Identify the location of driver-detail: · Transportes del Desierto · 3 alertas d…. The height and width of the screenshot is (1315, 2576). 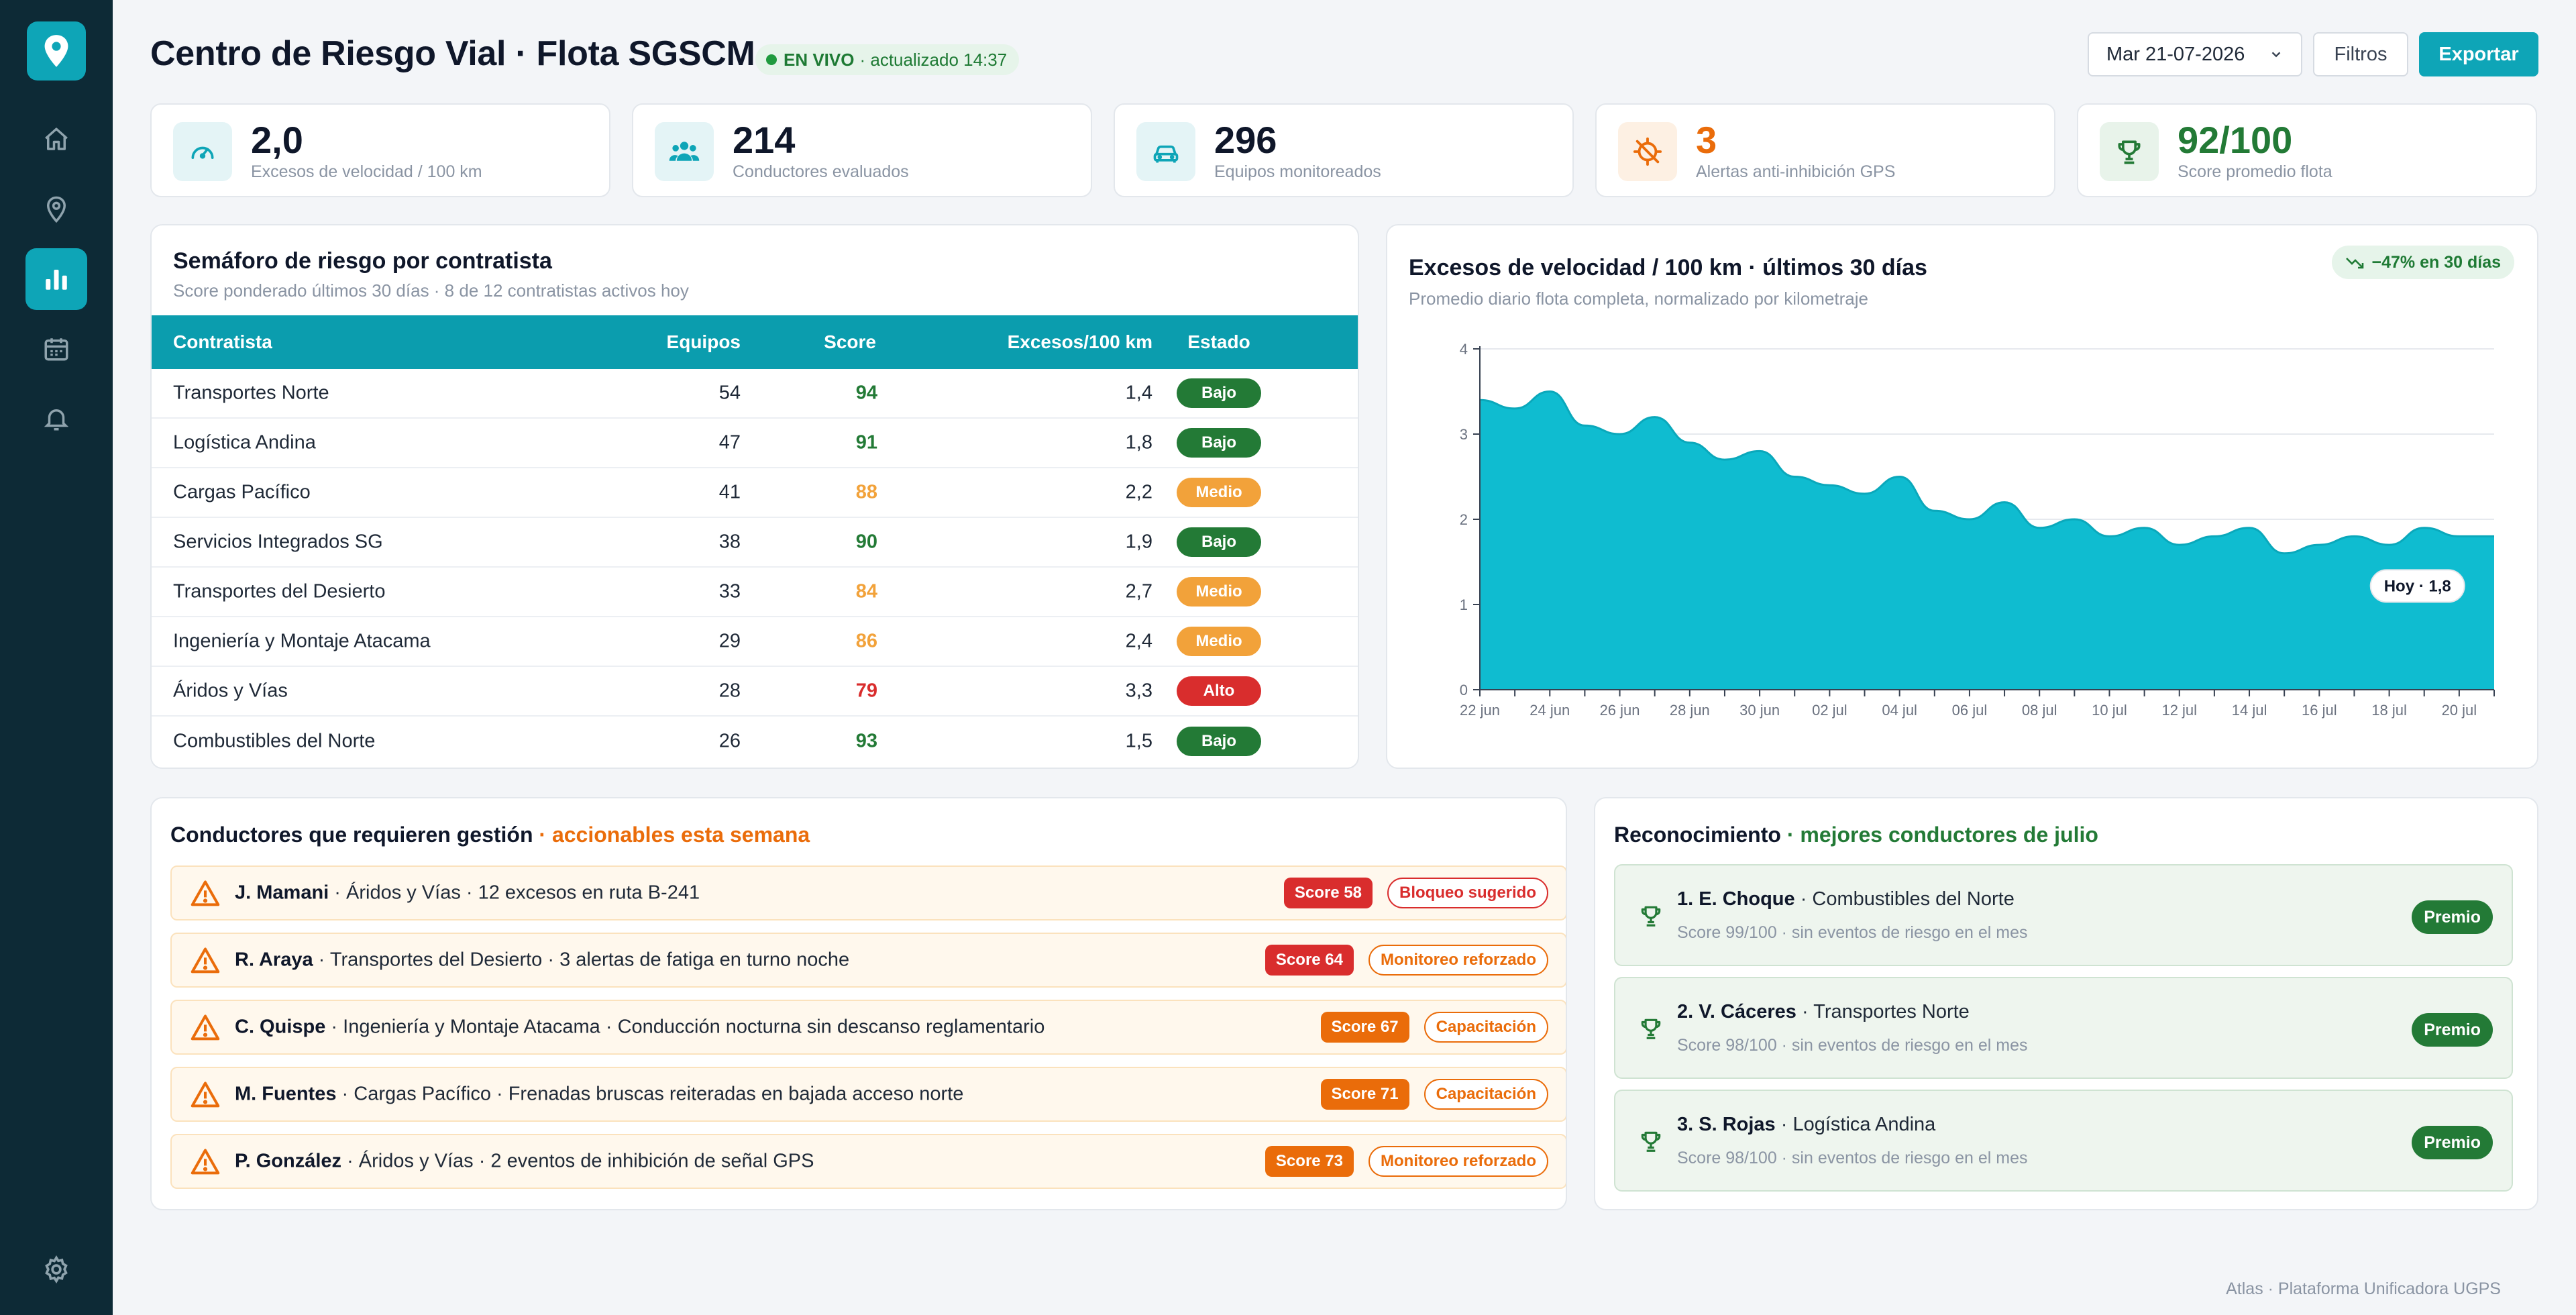
(584, 960).